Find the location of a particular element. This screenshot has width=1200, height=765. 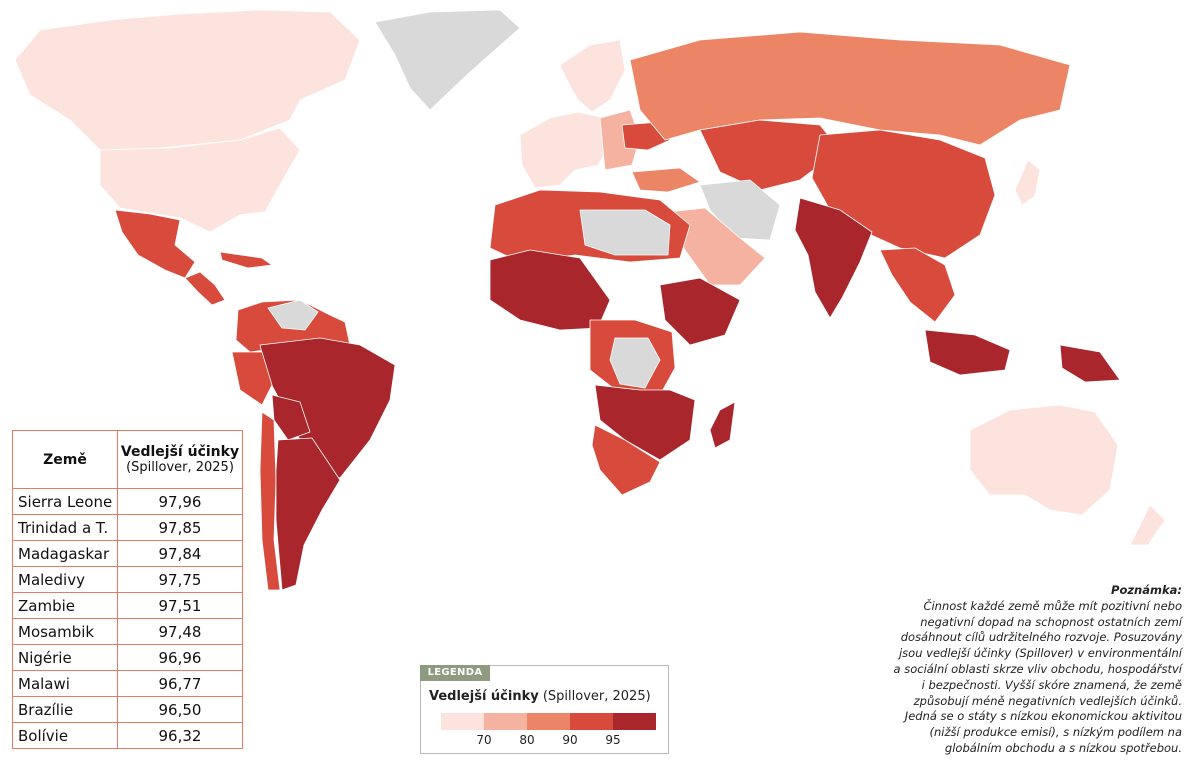

region-canada is located at coordinates (187, 80).